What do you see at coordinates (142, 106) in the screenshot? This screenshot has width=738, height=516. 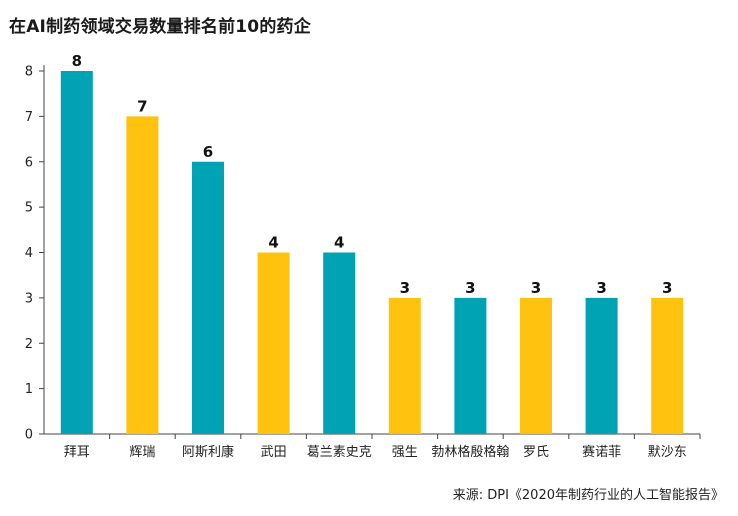 I see `data-label: 7` at bounding box center [142, 106].